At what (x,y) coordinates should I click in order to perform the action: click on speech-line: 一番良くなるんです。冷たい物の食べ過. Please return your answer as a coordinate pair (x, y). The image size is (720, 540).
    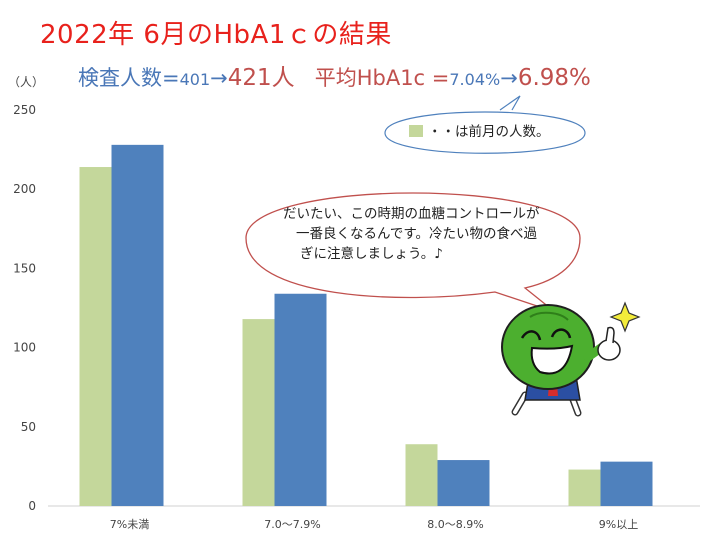
    Looking at the image, I should click on (416, 233).